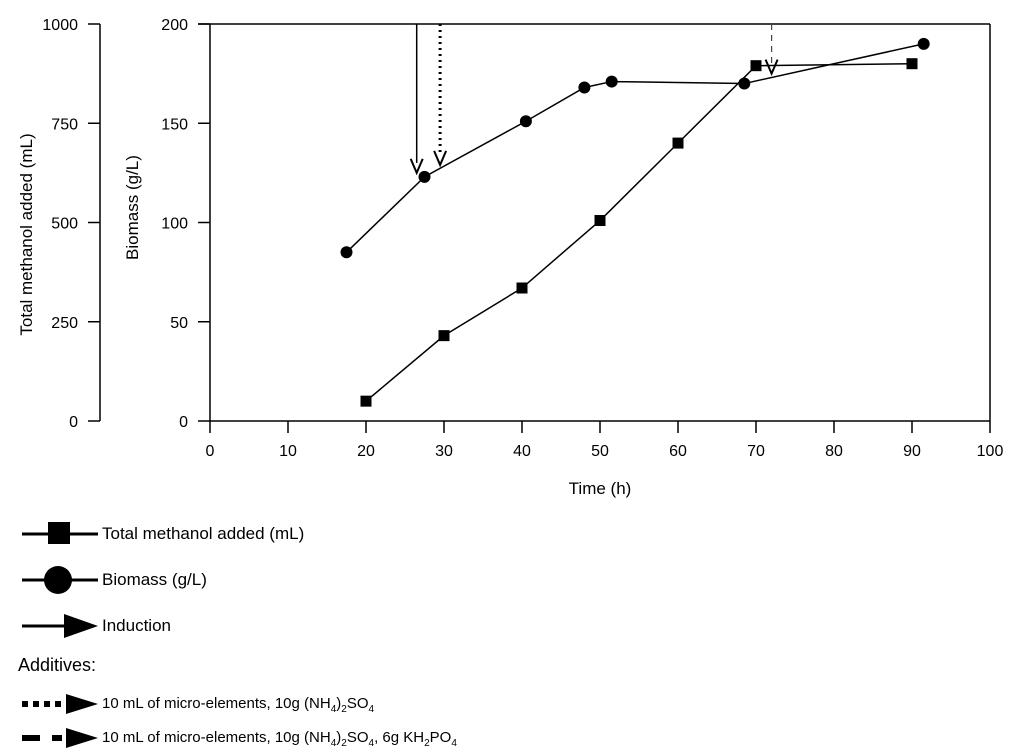  Describe the element at coordinates (600, 488) in the screenshot. I see `x-axis-title: Time (h)` at that location.